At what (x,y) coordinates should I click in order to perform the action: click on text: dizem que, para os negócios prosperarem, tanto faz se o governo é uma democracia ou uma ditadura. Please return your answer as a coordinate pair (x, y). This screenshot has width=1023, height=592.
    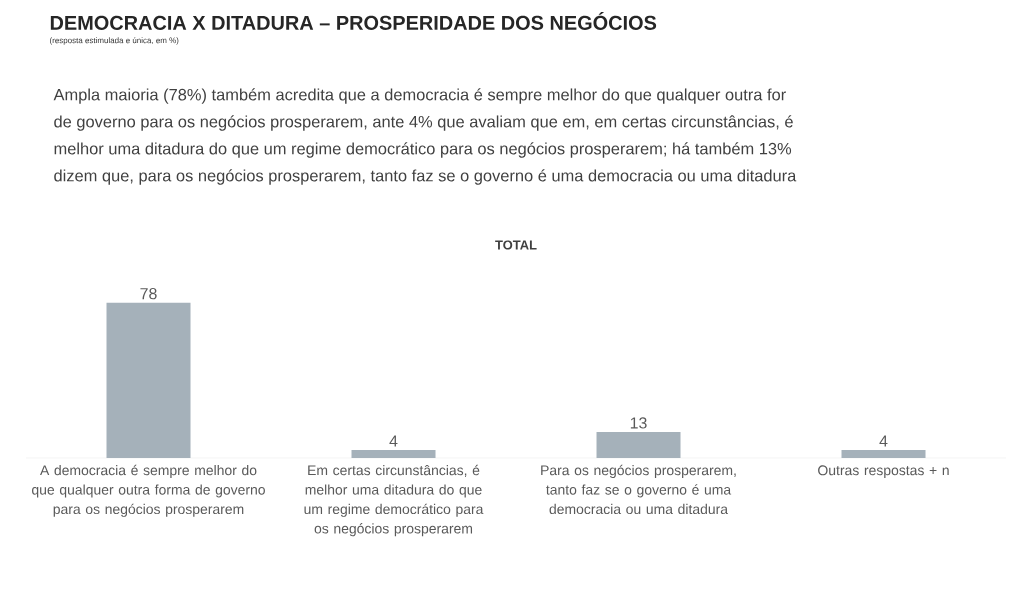
    Looking at the image, I should click on (425, 177).